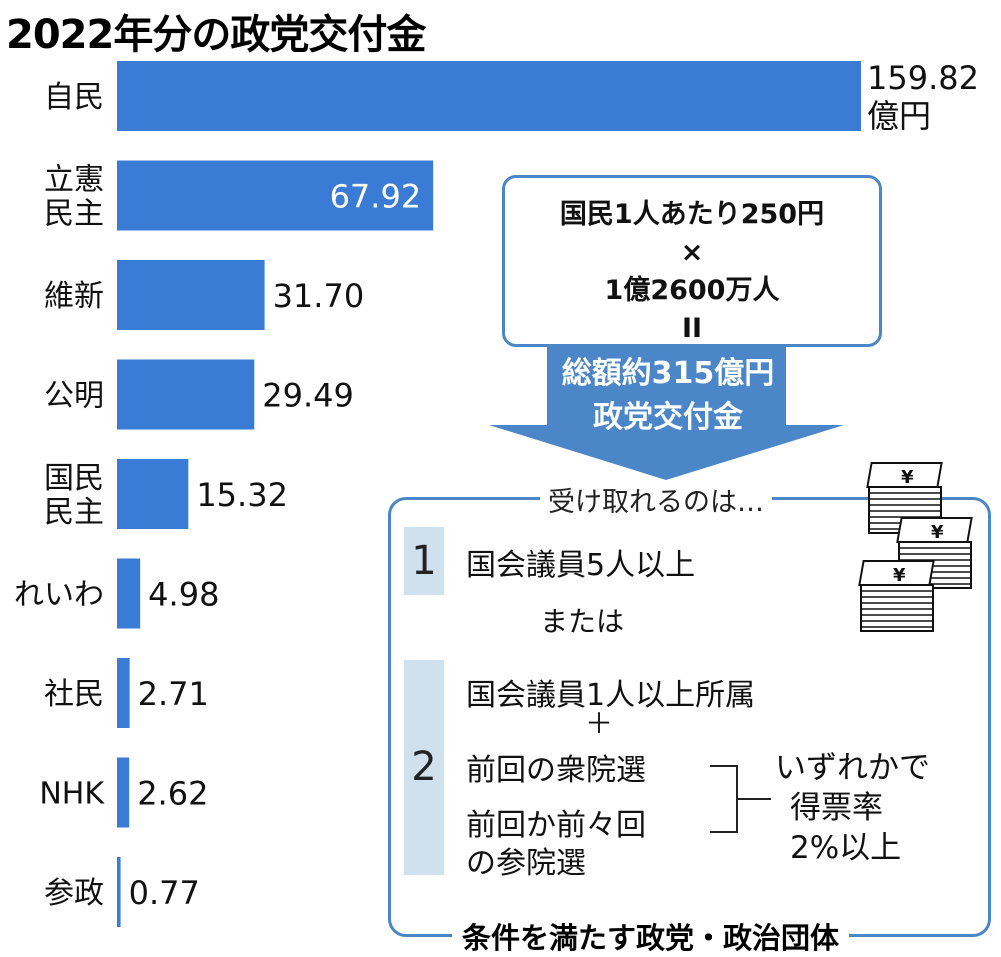  Describe the element at coordinates (172, 794) in the screenshot. I see `value-label-7: 2.62` at that location.